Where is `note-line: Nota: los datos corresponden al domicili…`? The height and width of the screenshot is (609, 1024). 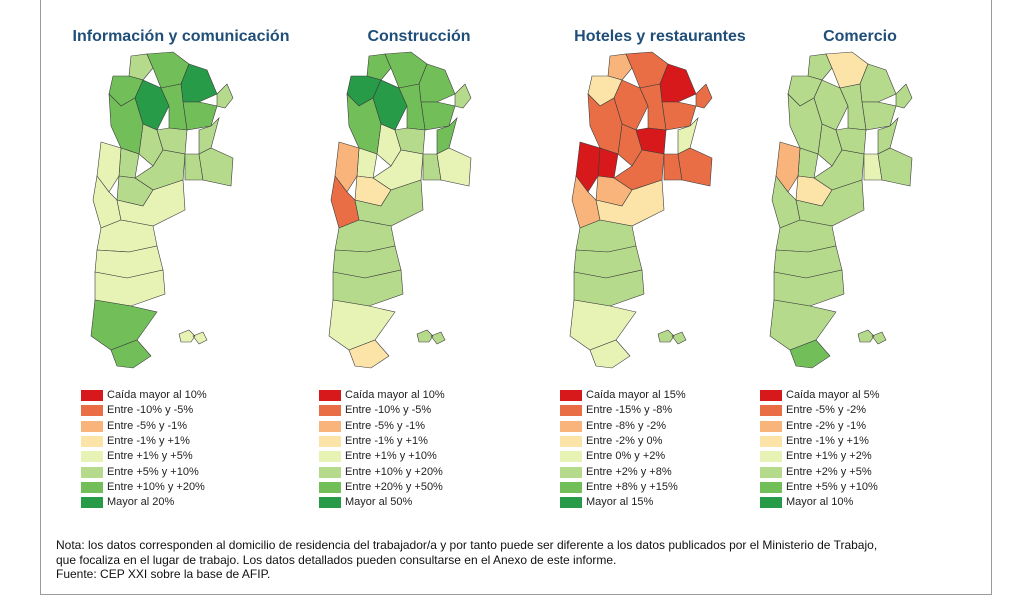 note-line: Nota: los datos corresponden al domicili… is located at coordinates (467, 545).